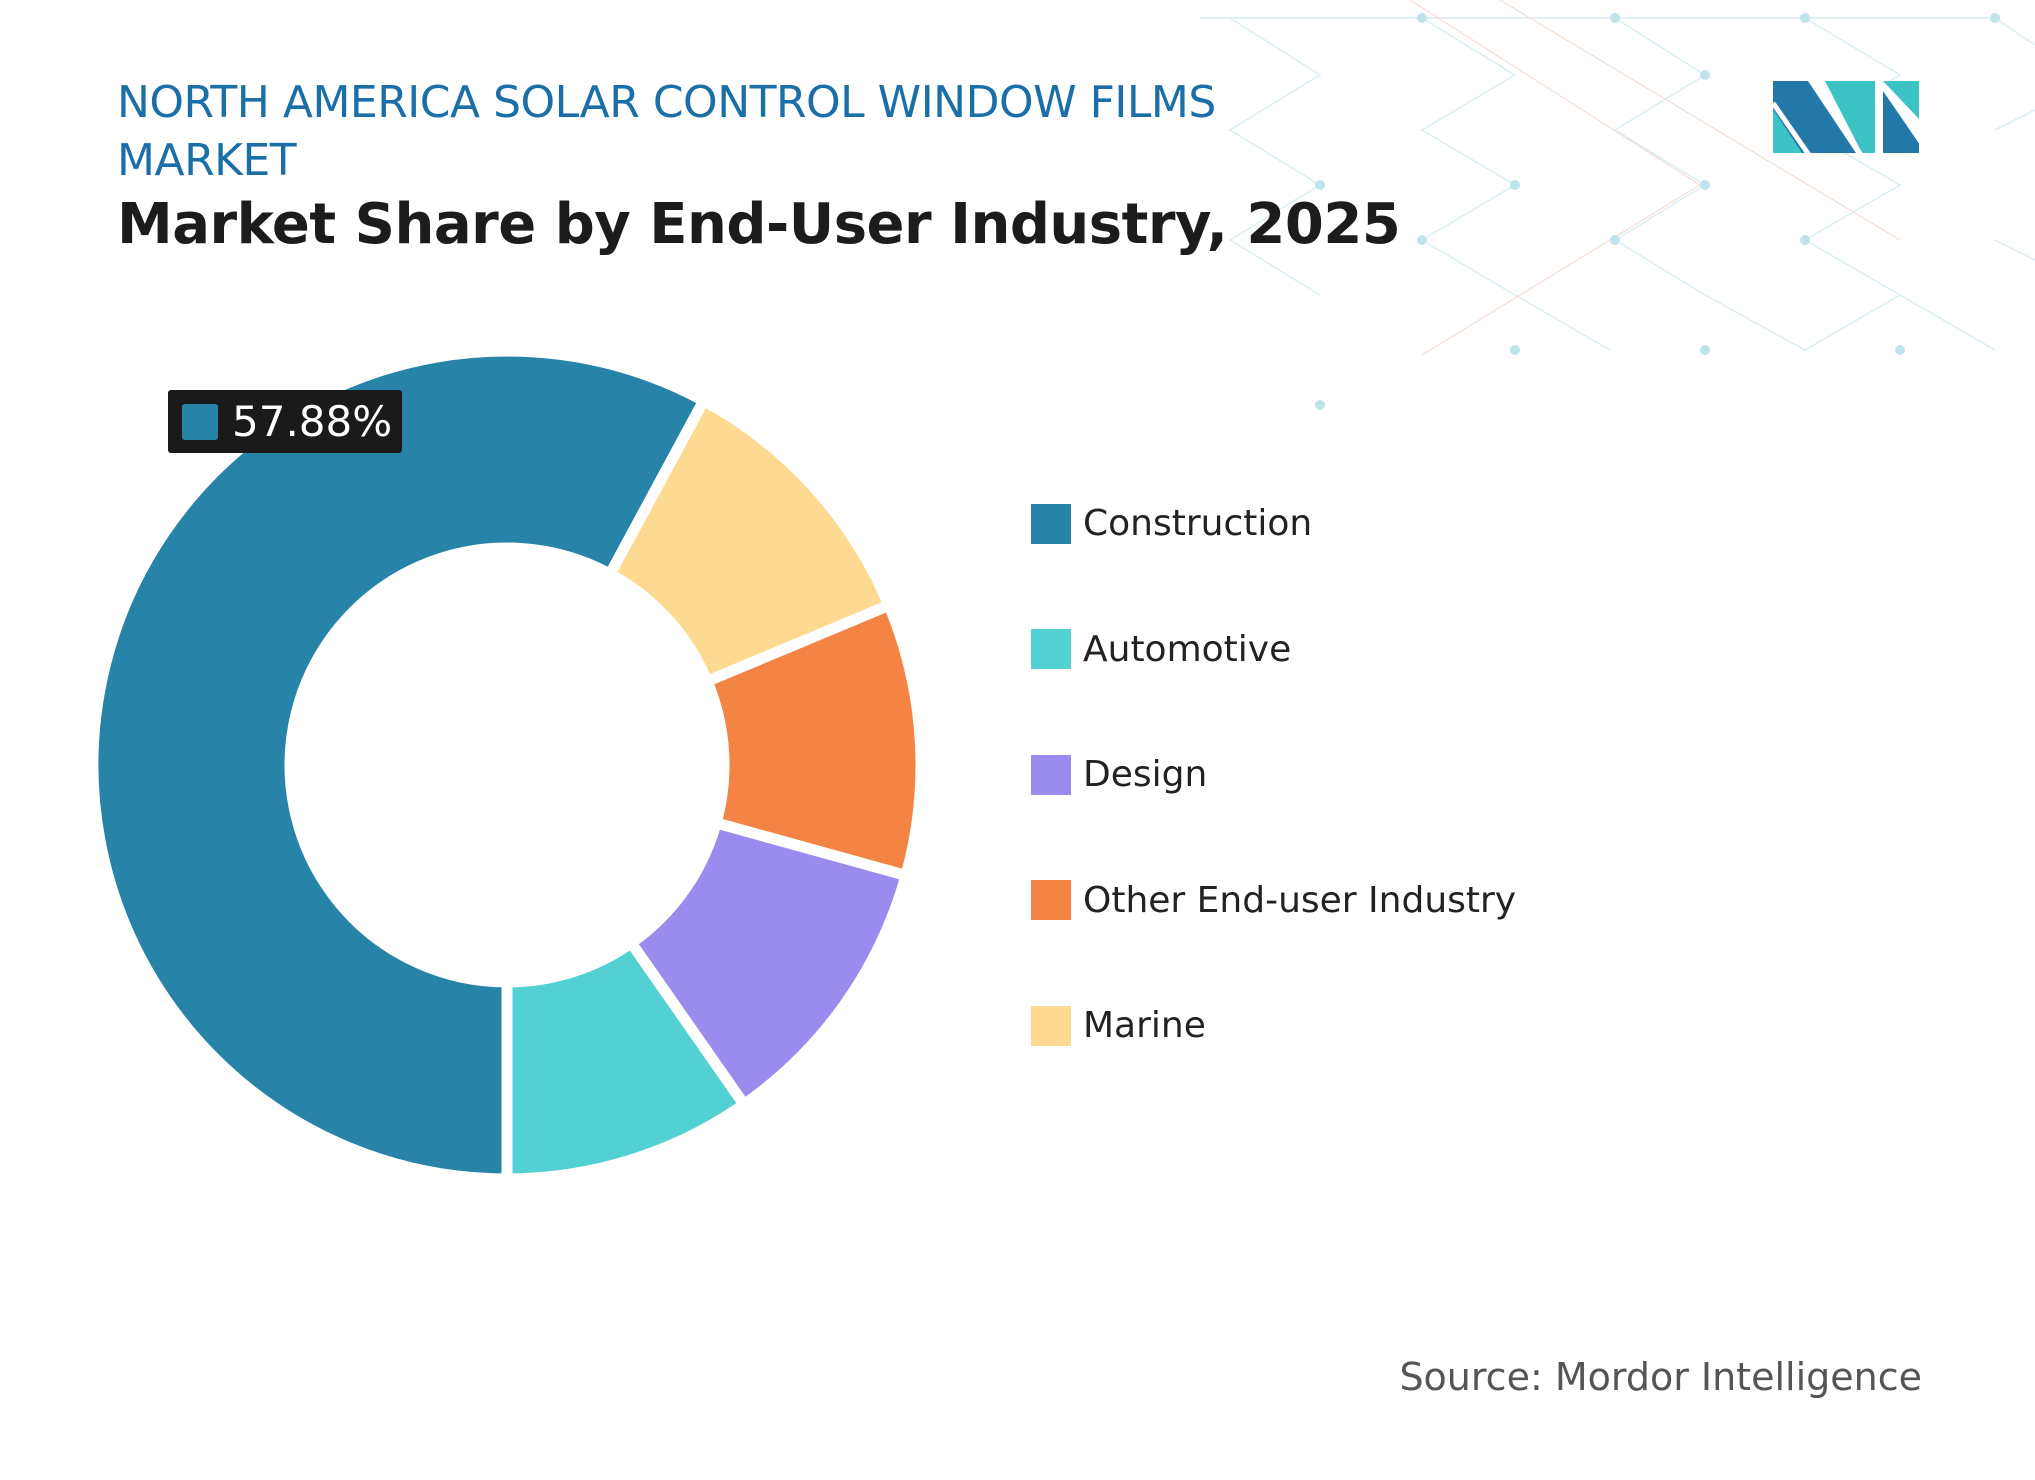 The height and width of the screenshot is (1480, 2035). Describe the element at coordinates (626, 1060) in the screenshot. I see `donut-segment-automotive` at that location.